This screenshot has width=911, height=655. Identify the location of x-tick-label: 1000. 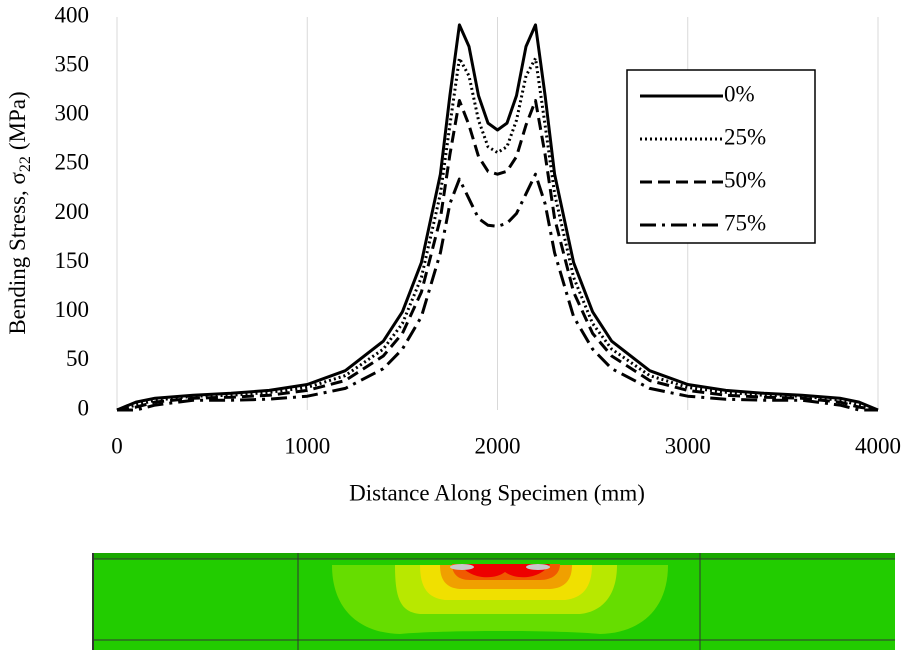
(307, 445).